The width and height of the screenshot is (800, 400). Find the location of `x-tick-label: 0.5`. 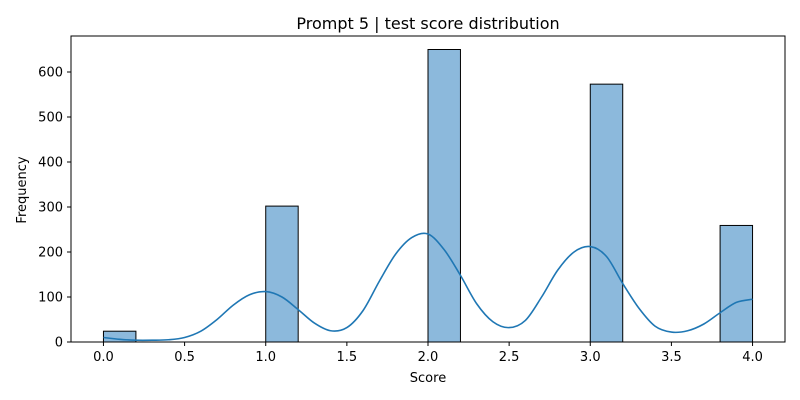

x-tick-label: 0.5 is located at coordinates (184, 357).